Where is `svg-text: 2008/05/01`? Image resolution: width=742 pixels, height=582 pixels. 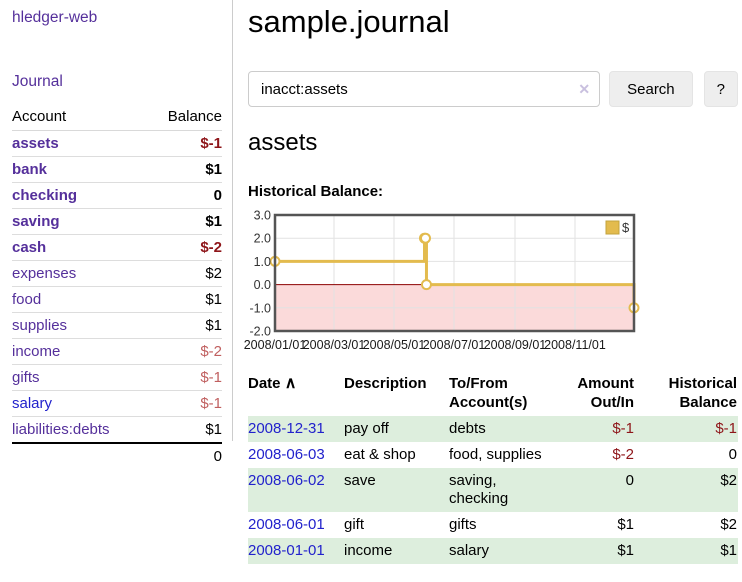 svg-text: 2008/05/01 is located at coordinates (394, 345).